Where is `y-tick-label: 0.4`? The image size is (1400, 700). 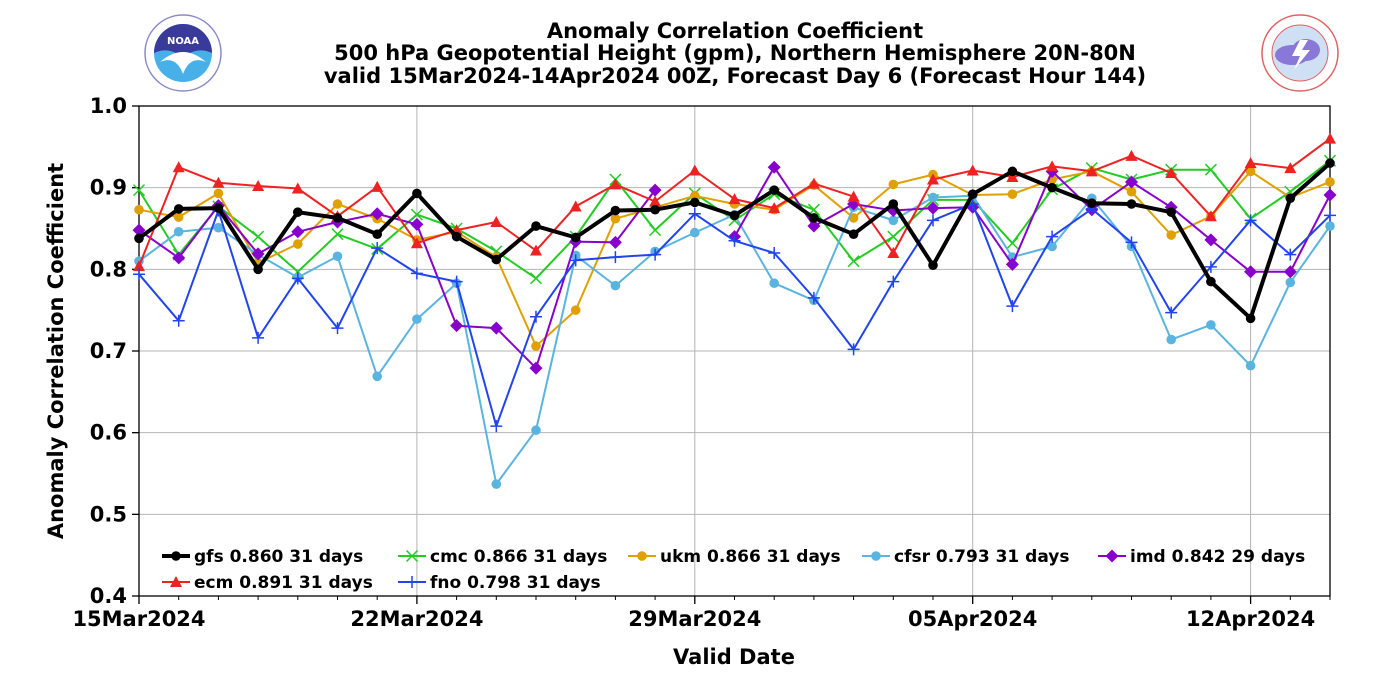 y-tick-label: 0.4 is located at coordinates (108, 596).